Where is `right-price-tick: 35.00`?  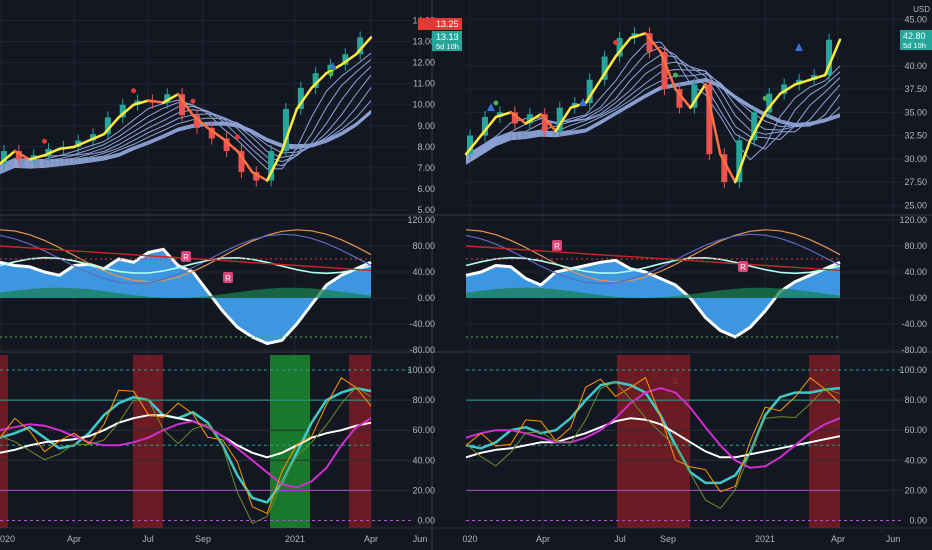
right-price-tick: 35.00 is located at coordinates (915, 112).